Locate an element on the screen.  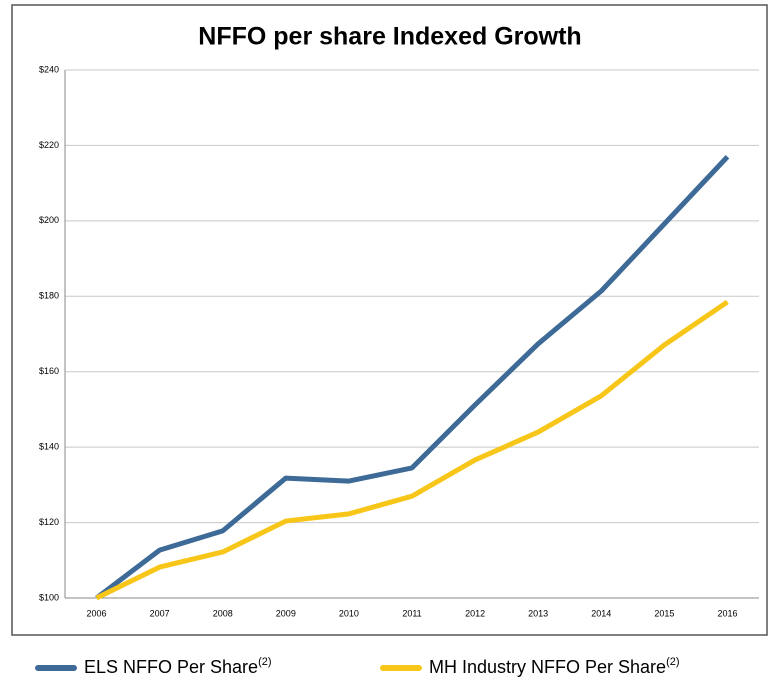
x-tick-label: 2010 is located at coordinates (349, 613).